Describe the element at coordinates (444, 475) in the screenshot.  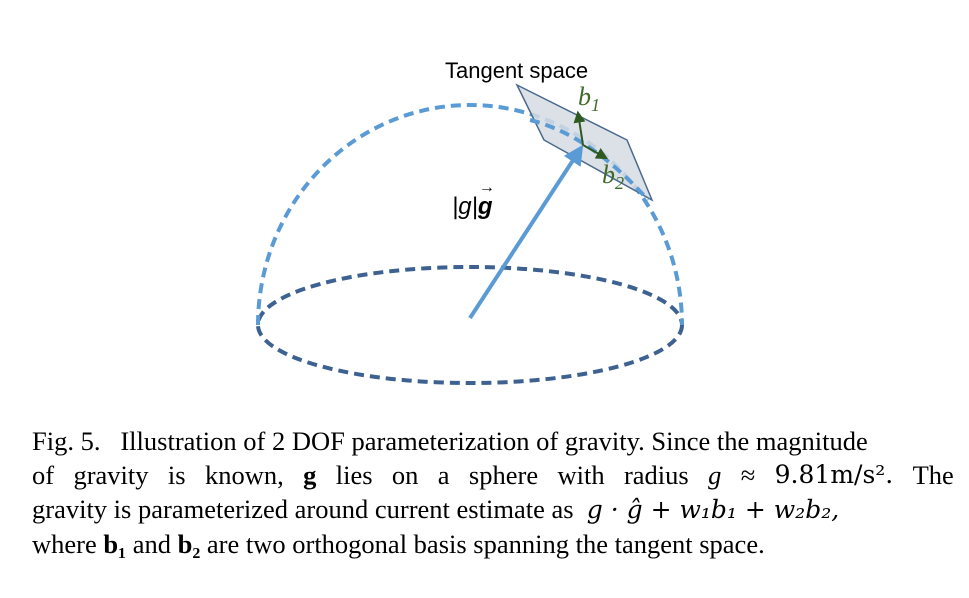
I see `cap-word: a` at that location.